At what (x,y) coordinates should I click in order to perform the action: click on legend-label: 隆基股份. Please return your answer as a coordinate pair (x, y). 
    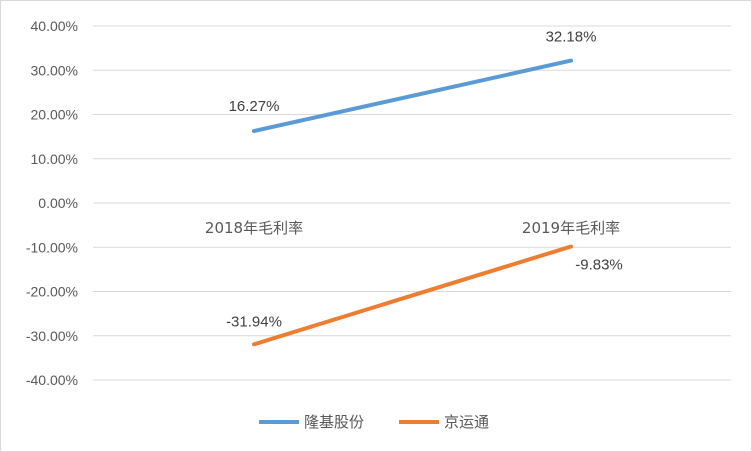
    Looking at the image, I should click on (334, 422).